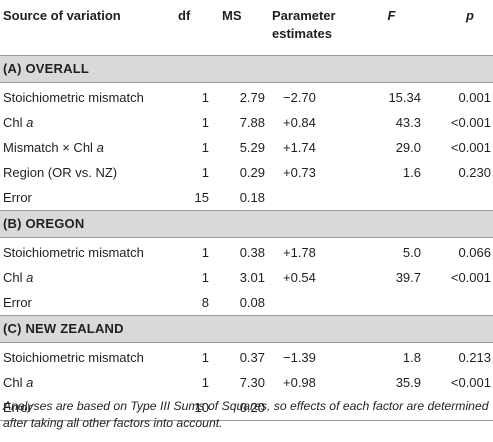  Describe the element at coordinates (252, 382) in the screenshot. I see `cell-ms: 7.30` at that location.